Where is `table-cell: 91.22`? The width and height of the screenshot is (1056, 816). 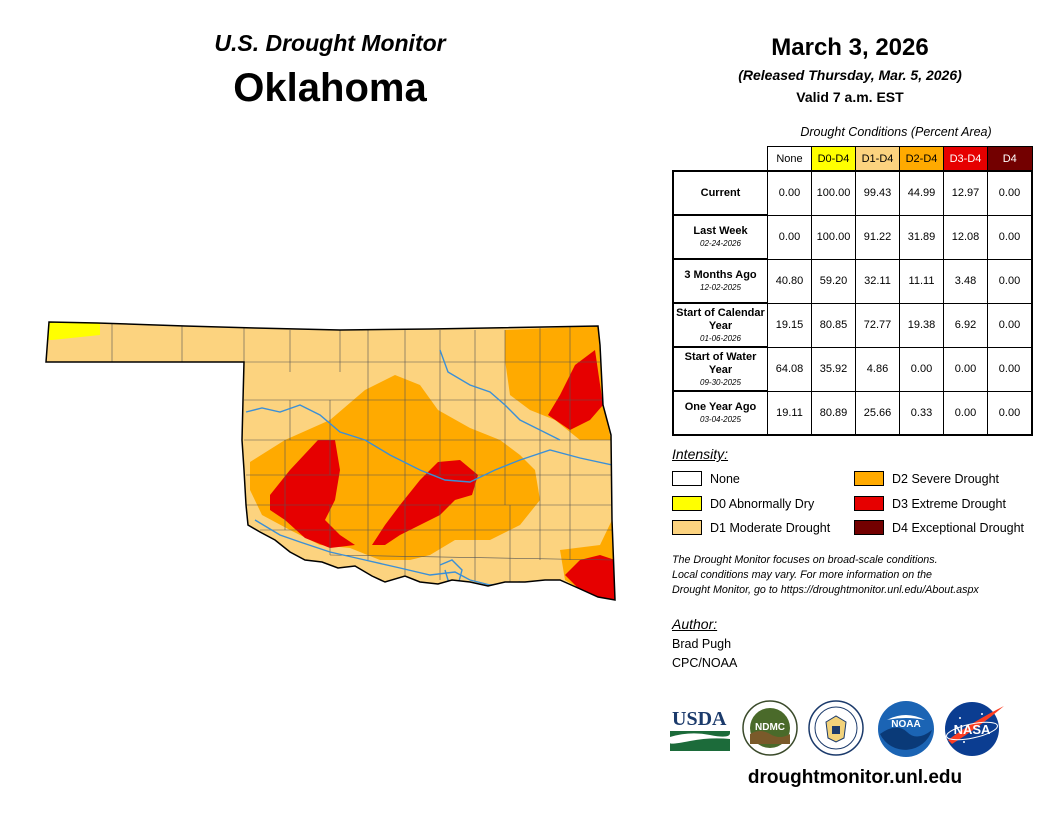
table-cell: 91.22 is located at coordinates (877, 237).